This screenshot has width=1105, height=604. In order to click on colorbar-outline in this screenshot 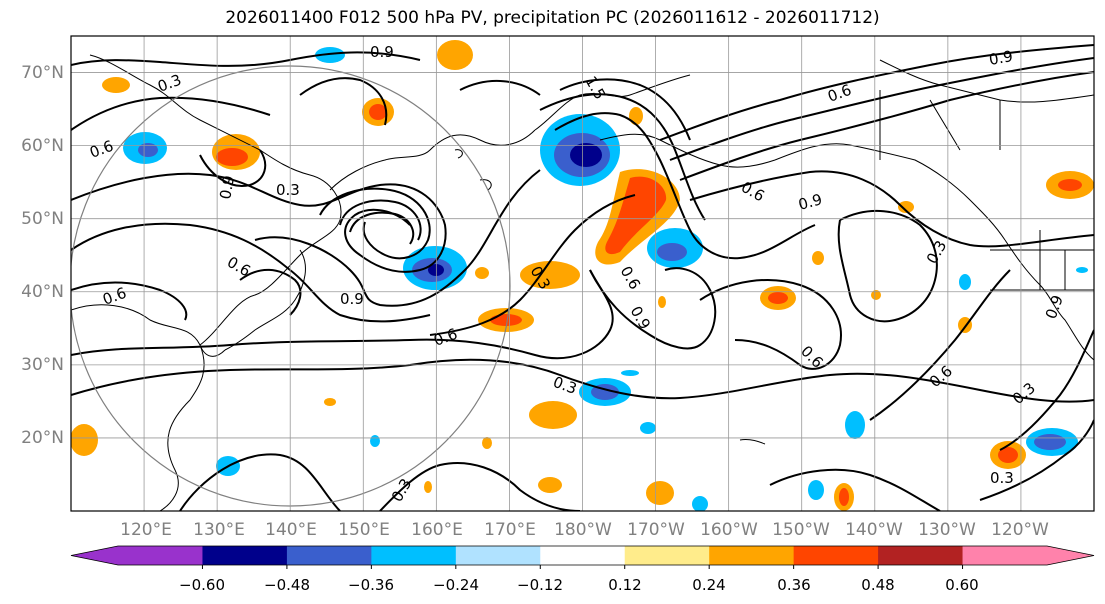, I will do `click(582, 555)`.